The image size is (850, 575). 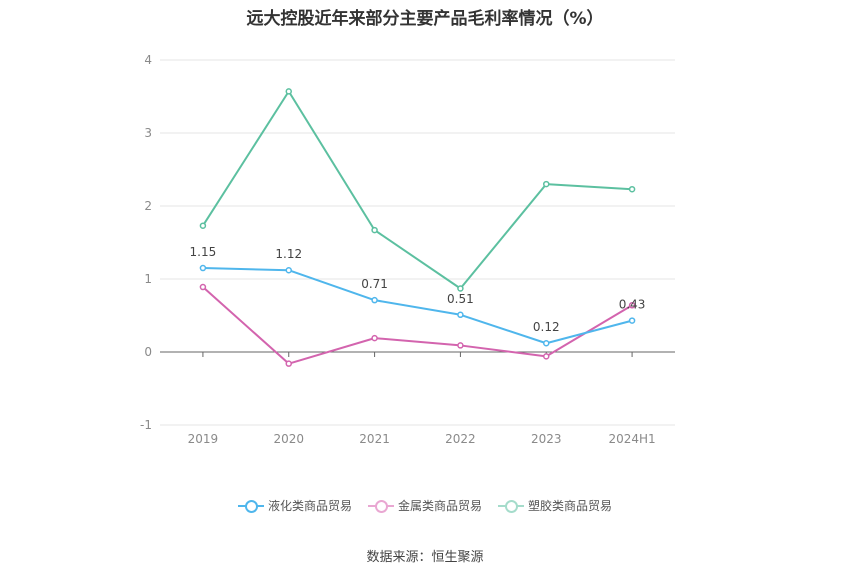 What do you see at coordinates (425, 557) in the screenshot?
I see `data-source: 数据来源：恒生聚源` at bounding box center [425, 557].